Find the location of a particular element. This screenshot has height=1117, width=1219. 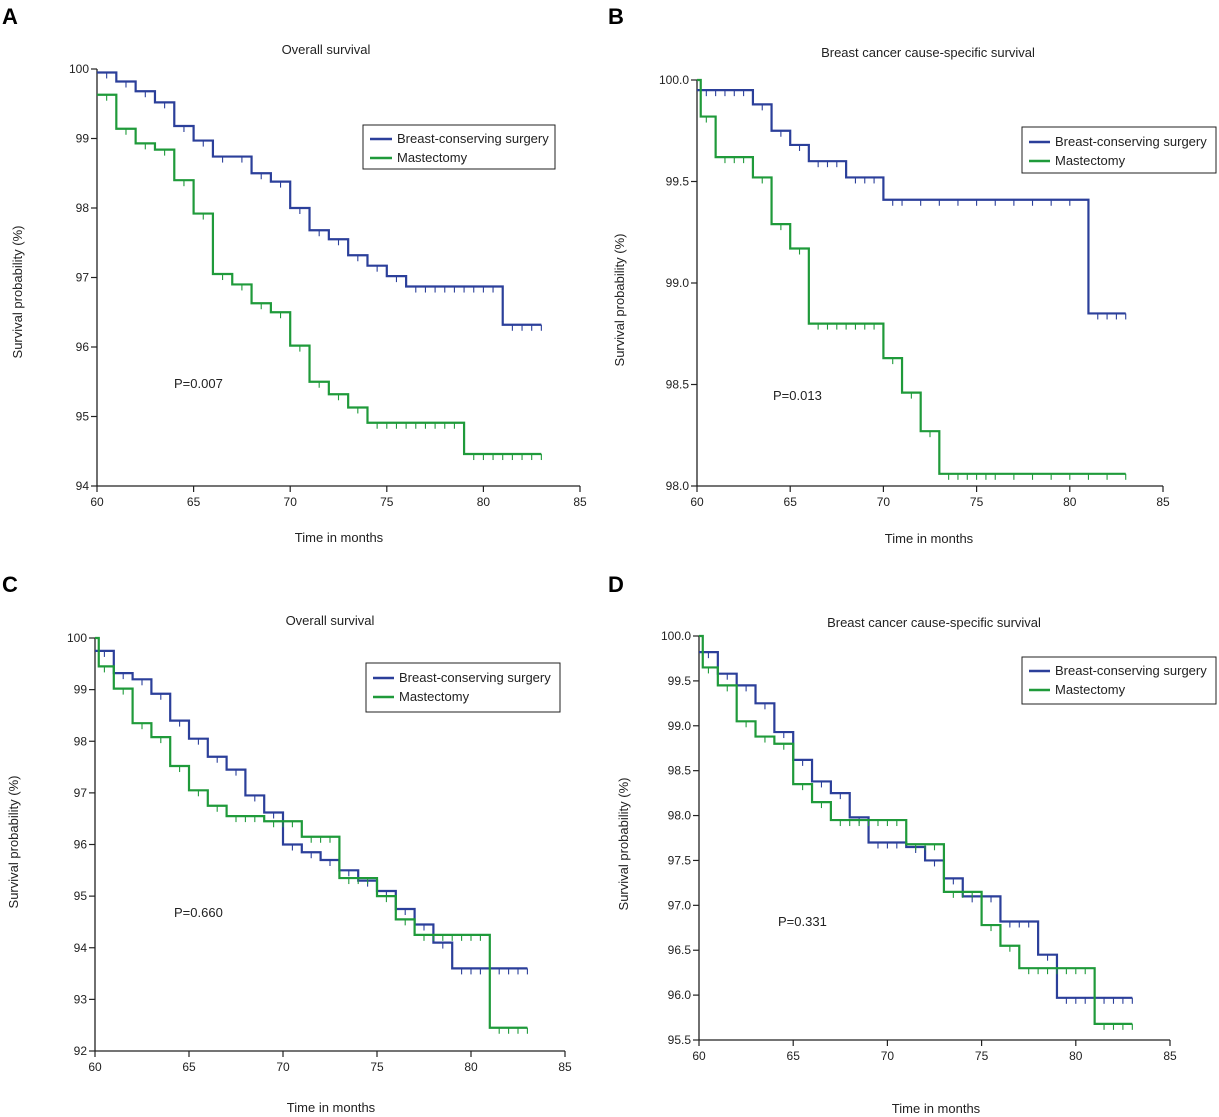

panel-letter: B is located at coordinates (616, 16).